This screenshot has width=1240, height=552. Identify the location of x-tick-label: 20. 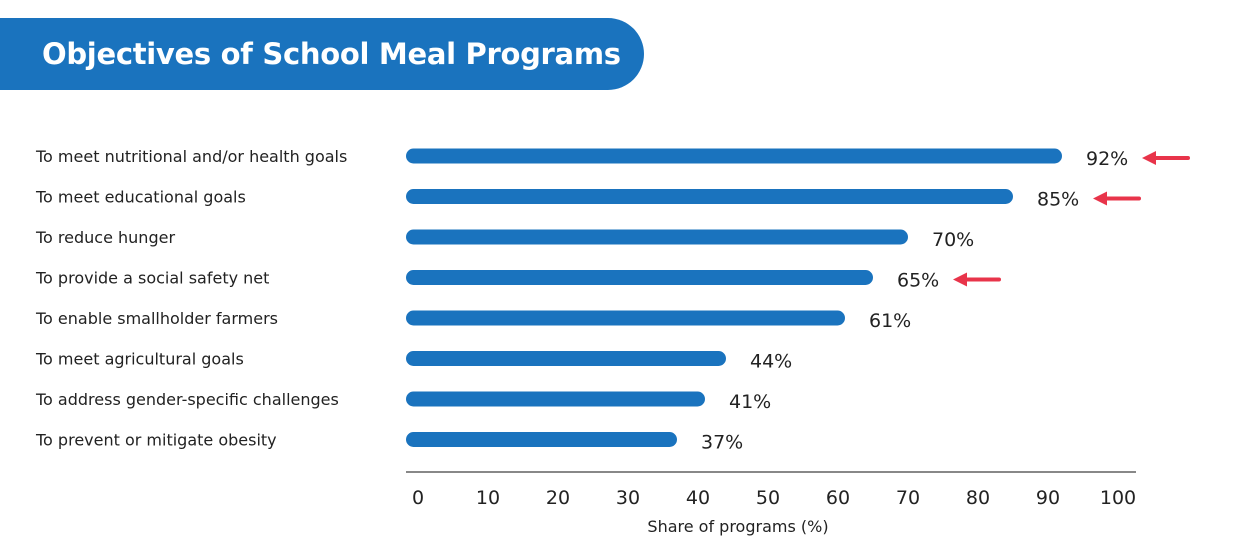
(558, 498).